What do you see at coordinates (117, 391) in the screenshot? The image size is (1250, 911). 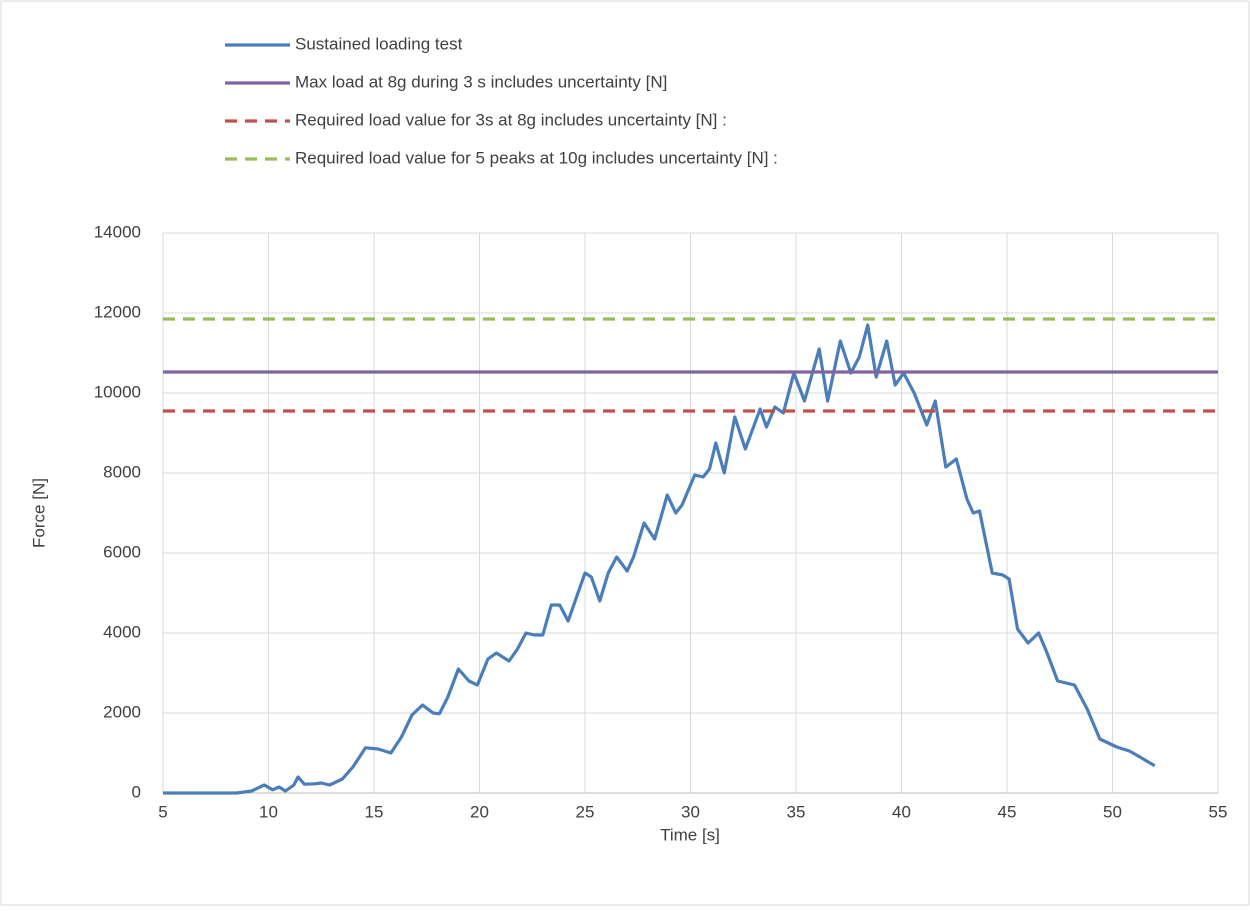 I see `y-tick-label: 10000` at bounding box center [117, 391].